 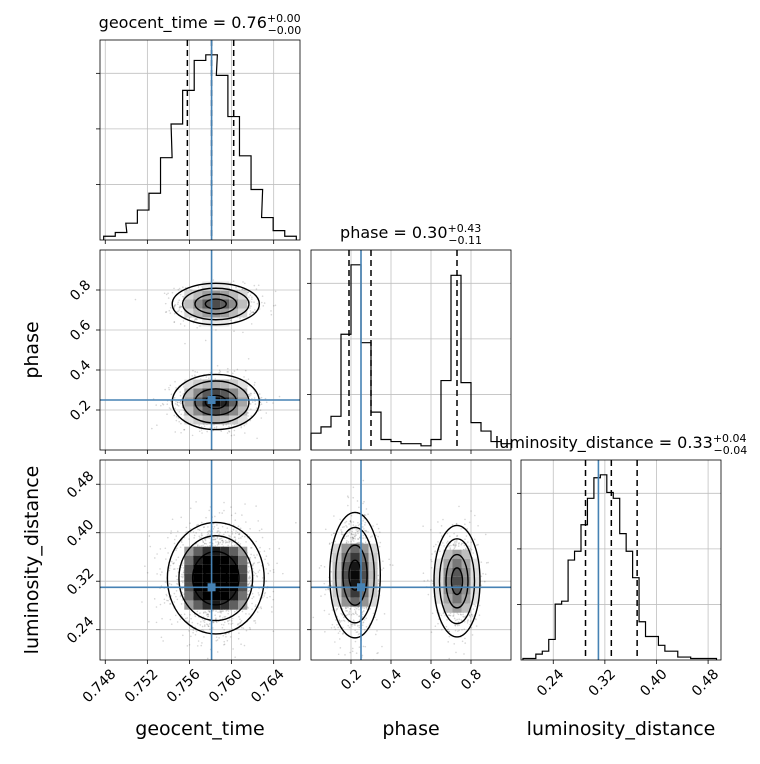 I want to click on y-tick-label: 0.2, so click(x=80, y=410).